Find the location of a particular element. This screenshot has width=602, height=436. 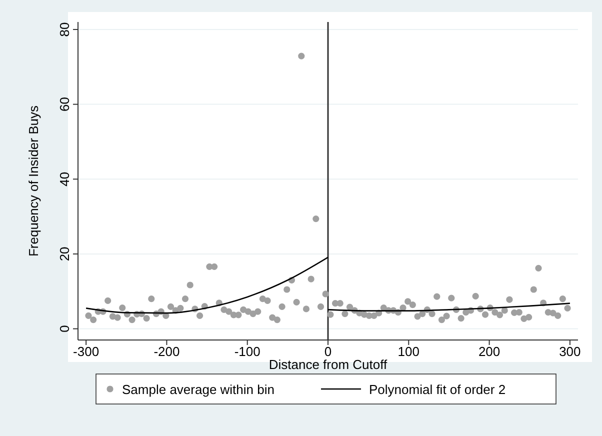

y-tick-label: 0 is located at coordinates (64, 328).